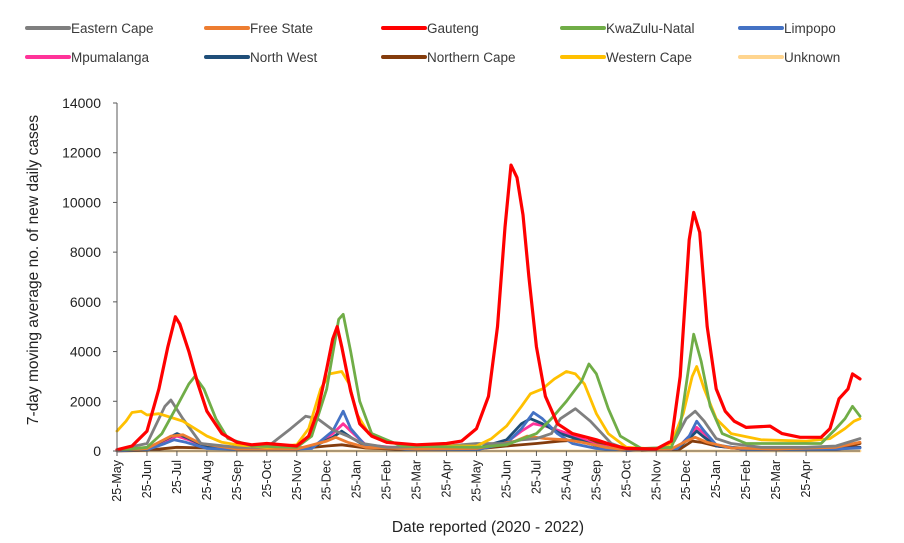 The width and height of the screenshot is (904, 543). Describe the element at coordinates (488, 434) in the screenshot. I see `series-line-north-west` at that location.